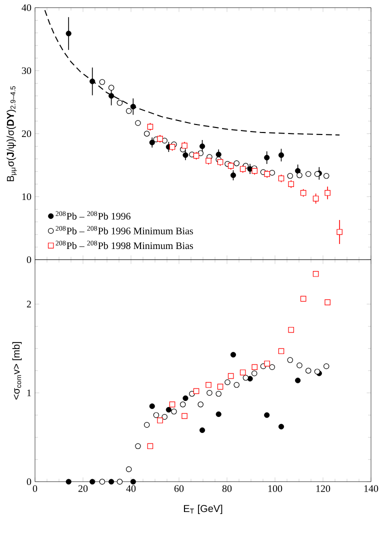 This screenshot has height=545, width=382. Describe the element at coordinates (27, 134) in the screenshot. I see `y-tick-label: 20` at that location.